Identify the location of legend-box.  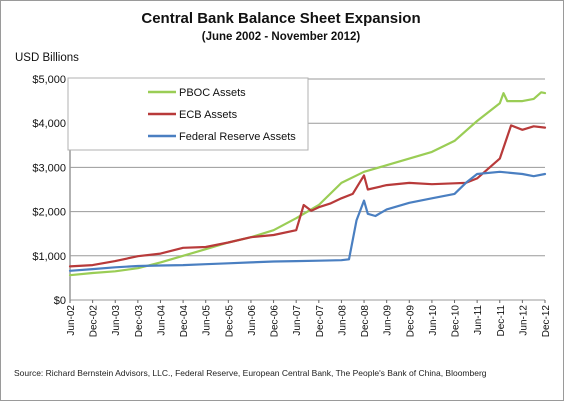
(188, 114).